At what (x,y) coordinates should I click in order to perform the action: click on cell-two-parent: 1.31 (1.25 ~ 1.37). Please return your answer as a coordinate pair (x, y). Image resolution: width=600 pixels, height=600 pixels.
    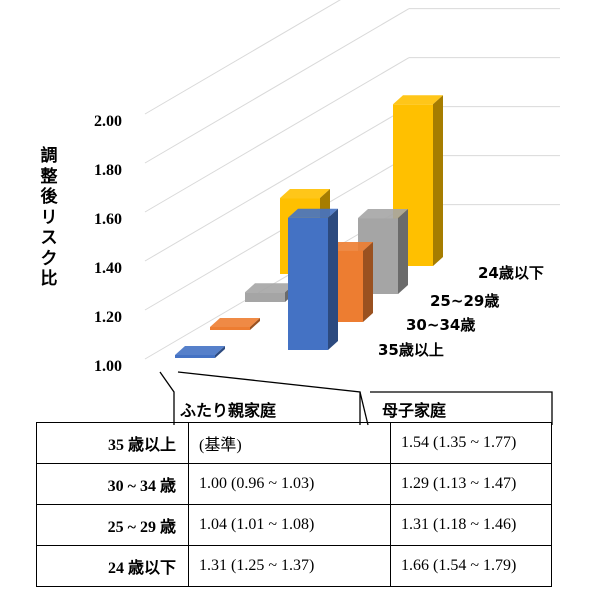
    Looking at the image, I should click on (289, 566).